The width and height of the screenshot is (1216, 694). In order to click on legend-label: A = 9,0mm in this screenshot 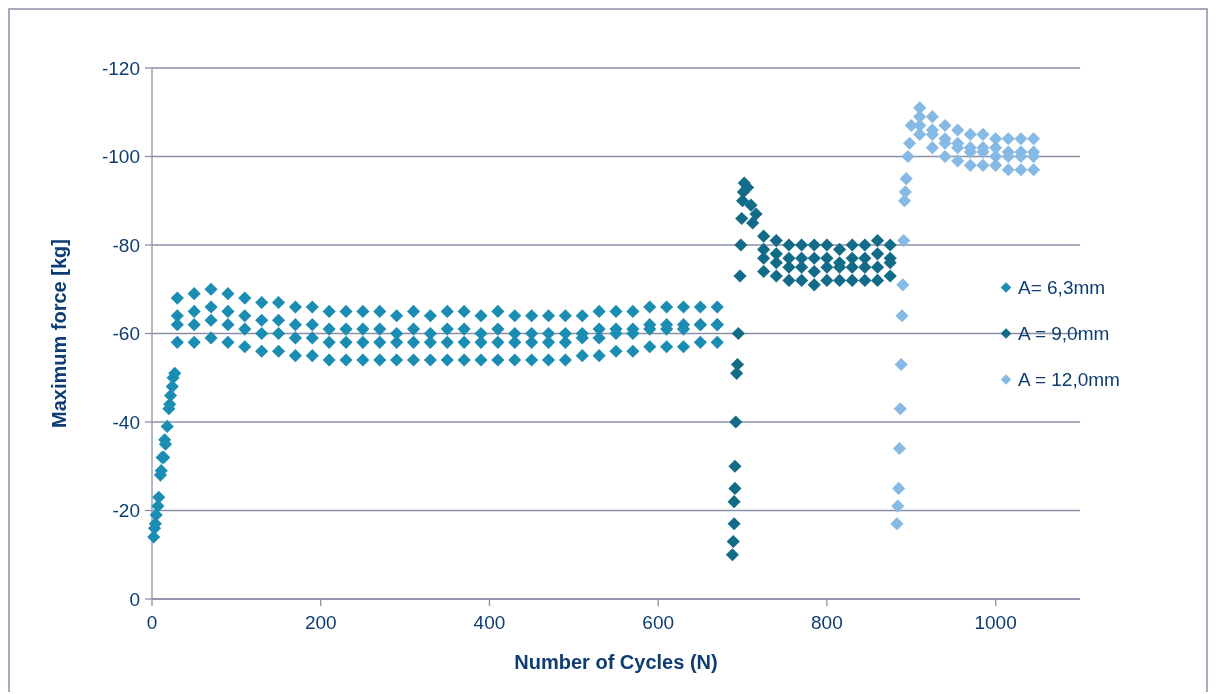, I will do `click(1064, 334)`.